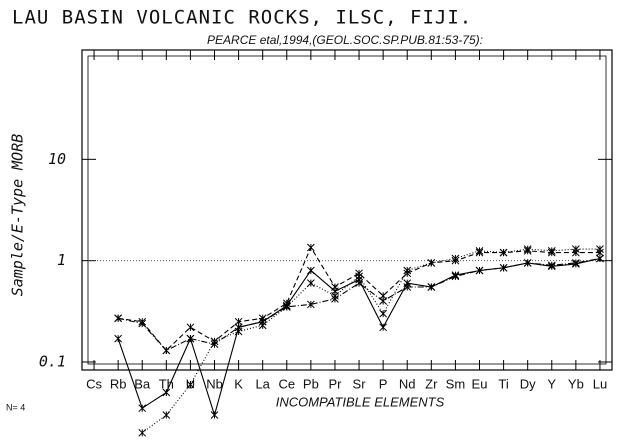 The width and height of the screenshot is (620, 441). Describe the element at coordinates (576, 383) in the screenshot. I see `x-tick-label: Yb` at that location.